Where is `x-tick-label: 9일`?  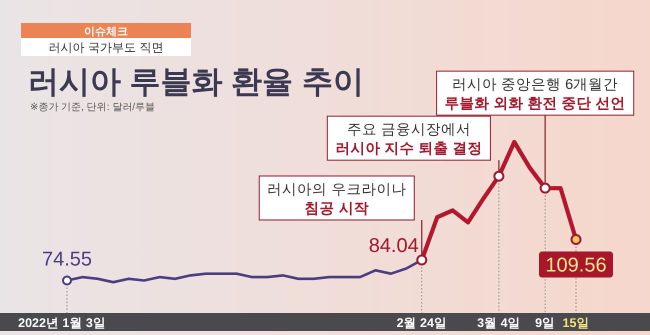 x-tick-label: 9일 is located at coordinates (545, 323).